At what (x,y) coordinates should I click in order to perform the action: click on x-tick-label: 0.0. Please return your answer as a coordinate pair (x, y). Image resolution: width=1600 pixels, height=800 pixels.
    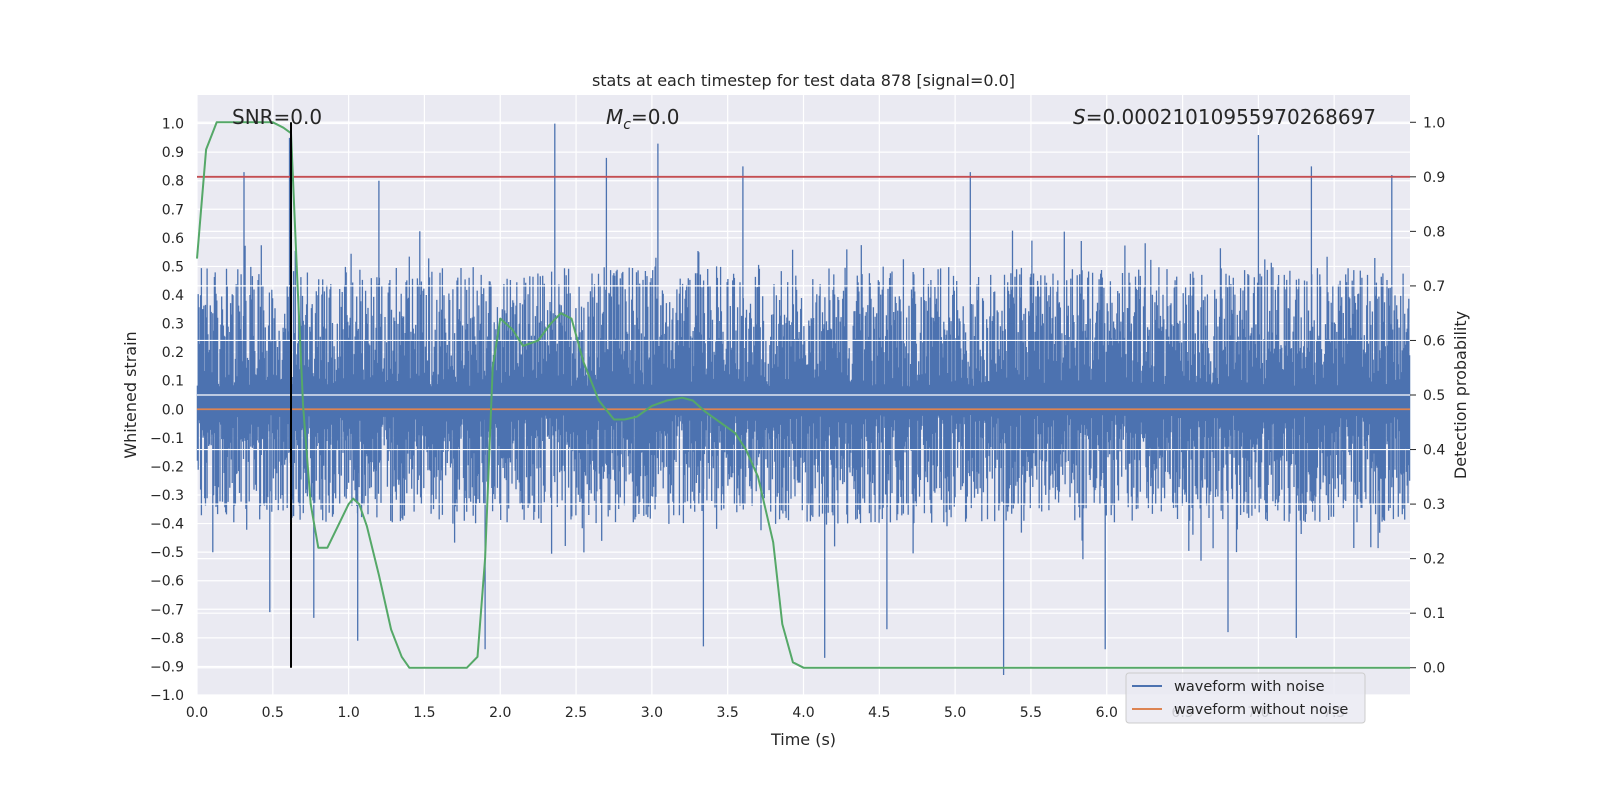
    Looking at the image, I should click on (197, 713).